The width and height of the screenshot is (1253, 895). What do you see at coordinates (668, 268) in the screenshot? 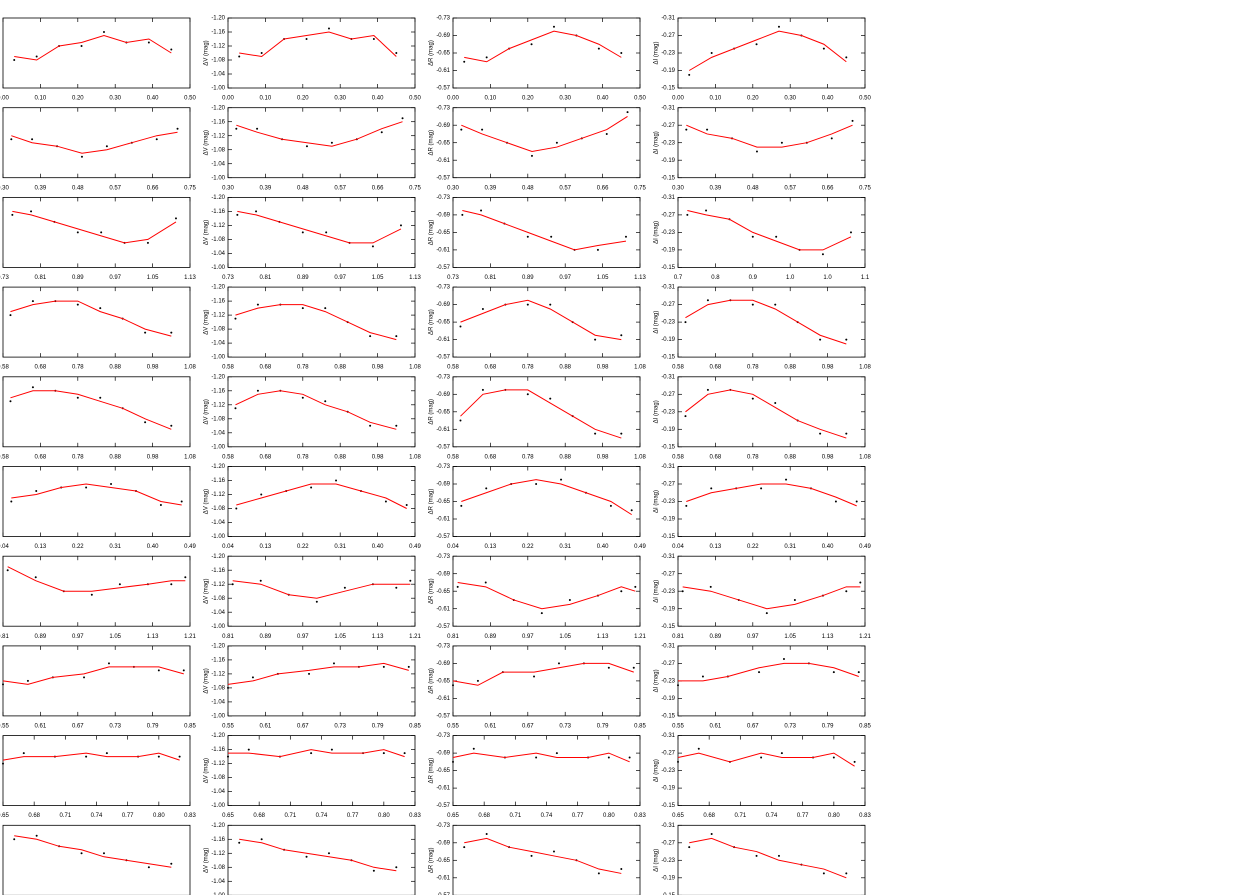
I see `y-tick-label: -0.15` at bounding box center [668, 268].